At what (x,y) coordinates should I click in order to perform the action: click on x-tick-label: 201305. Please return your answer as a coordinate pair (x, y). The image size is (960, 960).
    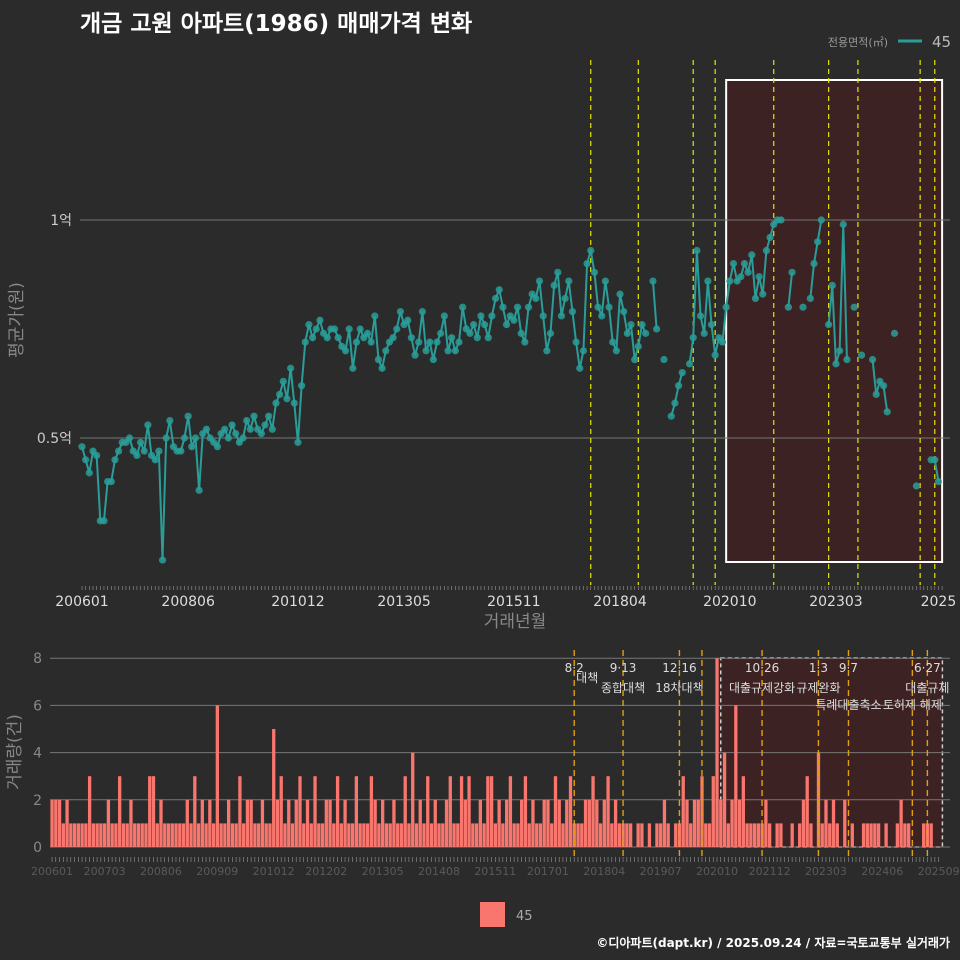
    Looking at the image, I should click on (403, 602).